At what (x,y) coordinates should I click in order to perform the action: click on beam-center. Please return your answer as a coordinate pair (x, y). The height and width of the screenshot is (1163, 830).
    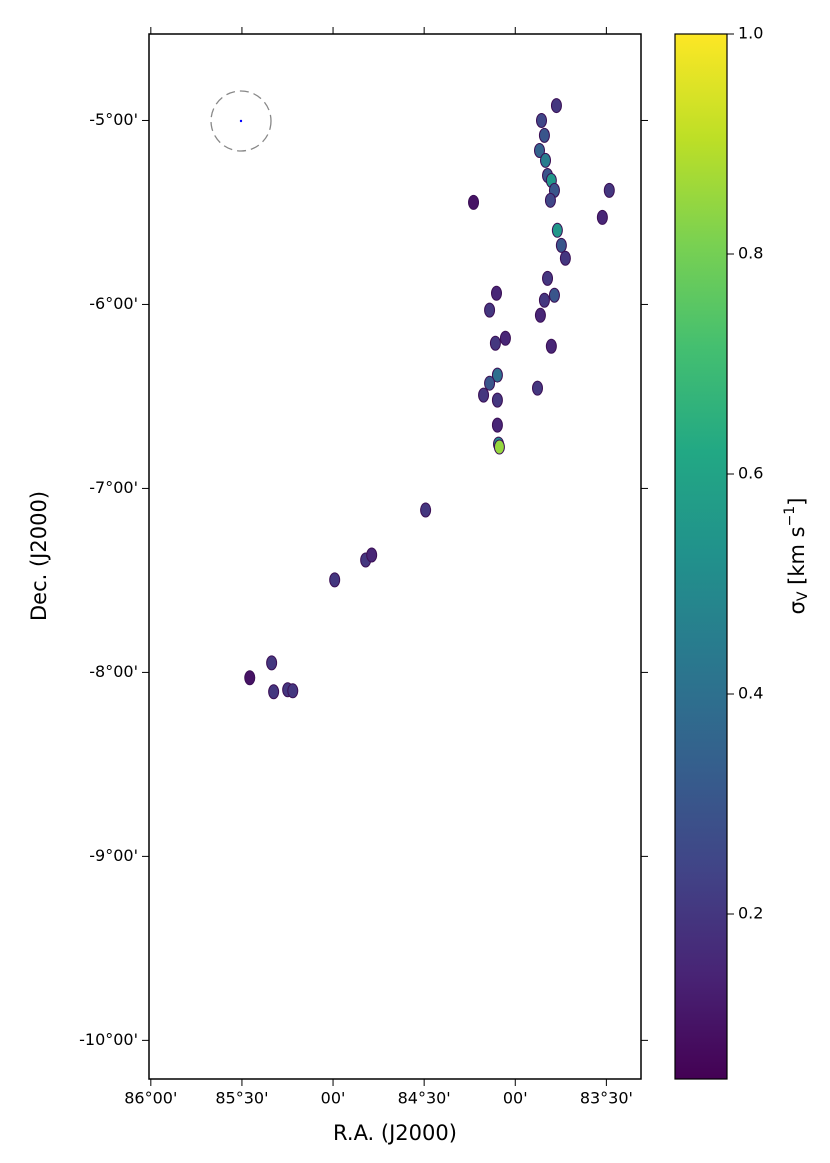
    Looking at the image, I should click on (241, 121).